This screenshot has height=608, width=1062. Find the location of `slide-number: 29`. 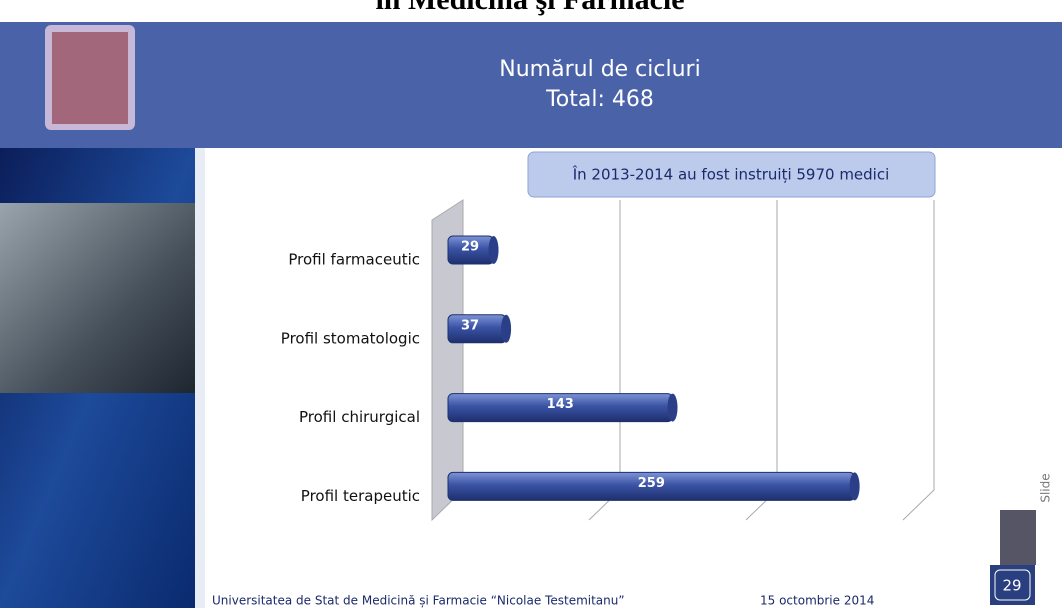

slide-number: 29 is located at coordinates (1011, 586).